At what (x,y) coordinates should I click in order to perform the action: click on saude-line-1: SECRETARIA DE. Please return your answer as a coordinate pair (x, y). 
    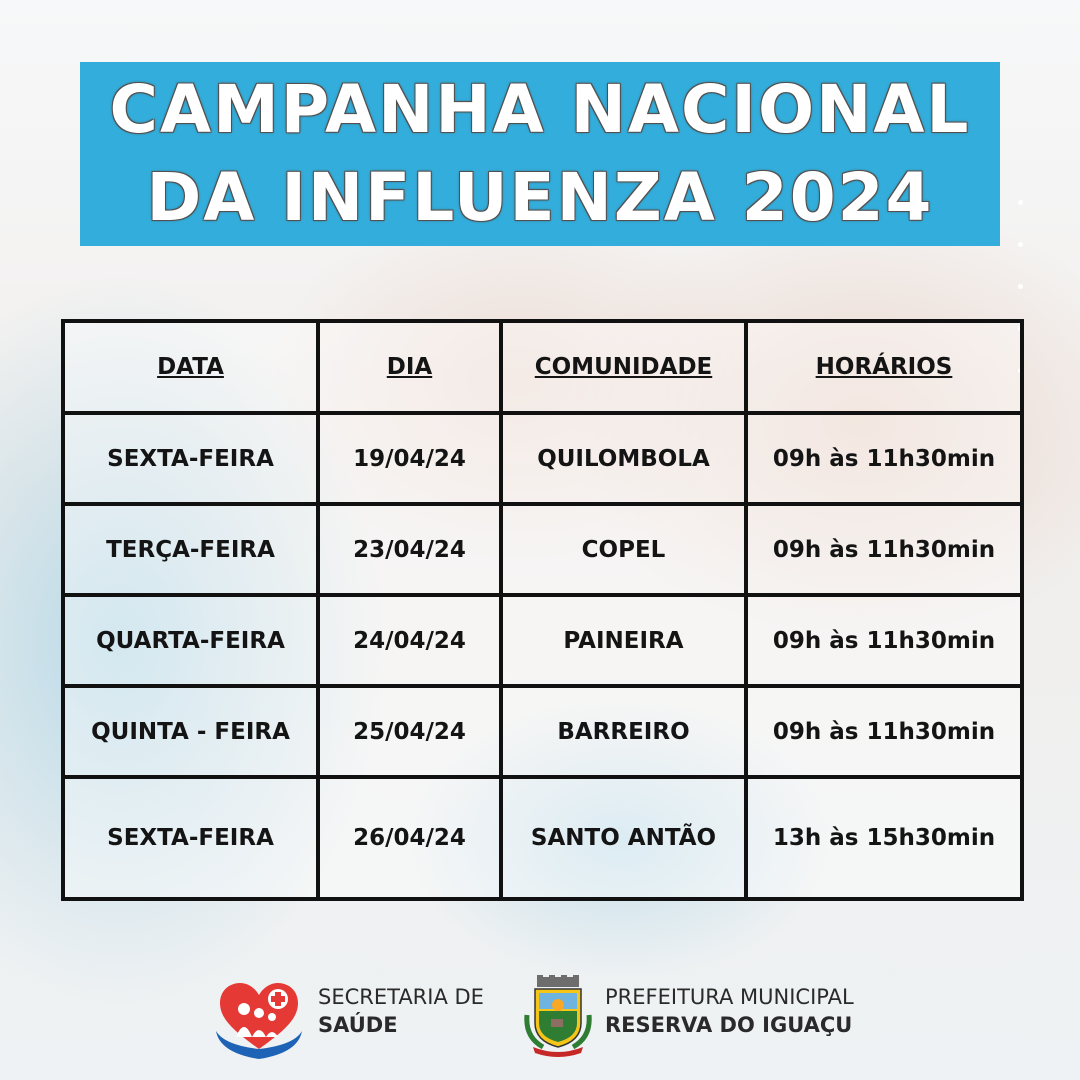
    Looking at the image, I should click on (401, 997).